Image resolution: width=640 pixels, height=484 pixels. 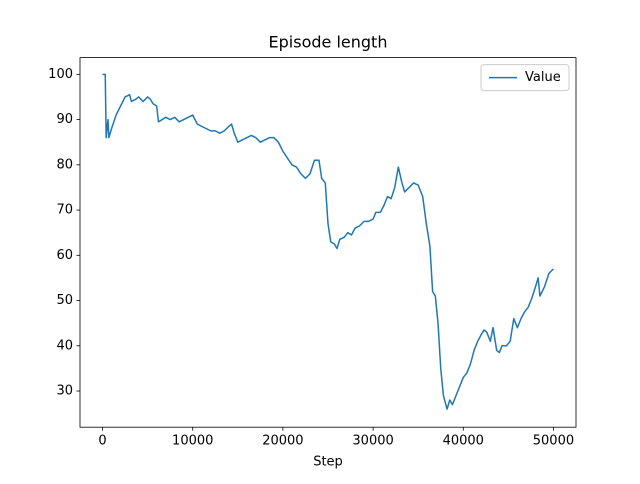 I want to click on x-axis-label: Step, so click(x=328, y=462).